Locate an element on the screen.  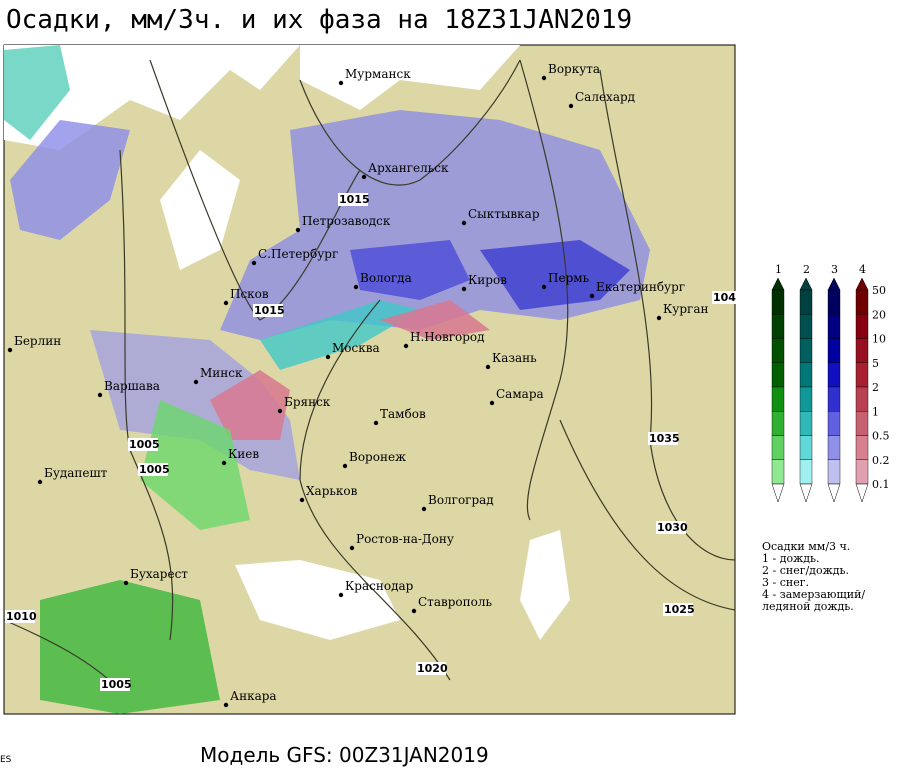
legend-caption: 1 - дождь. is located at coordinates (790, 558).